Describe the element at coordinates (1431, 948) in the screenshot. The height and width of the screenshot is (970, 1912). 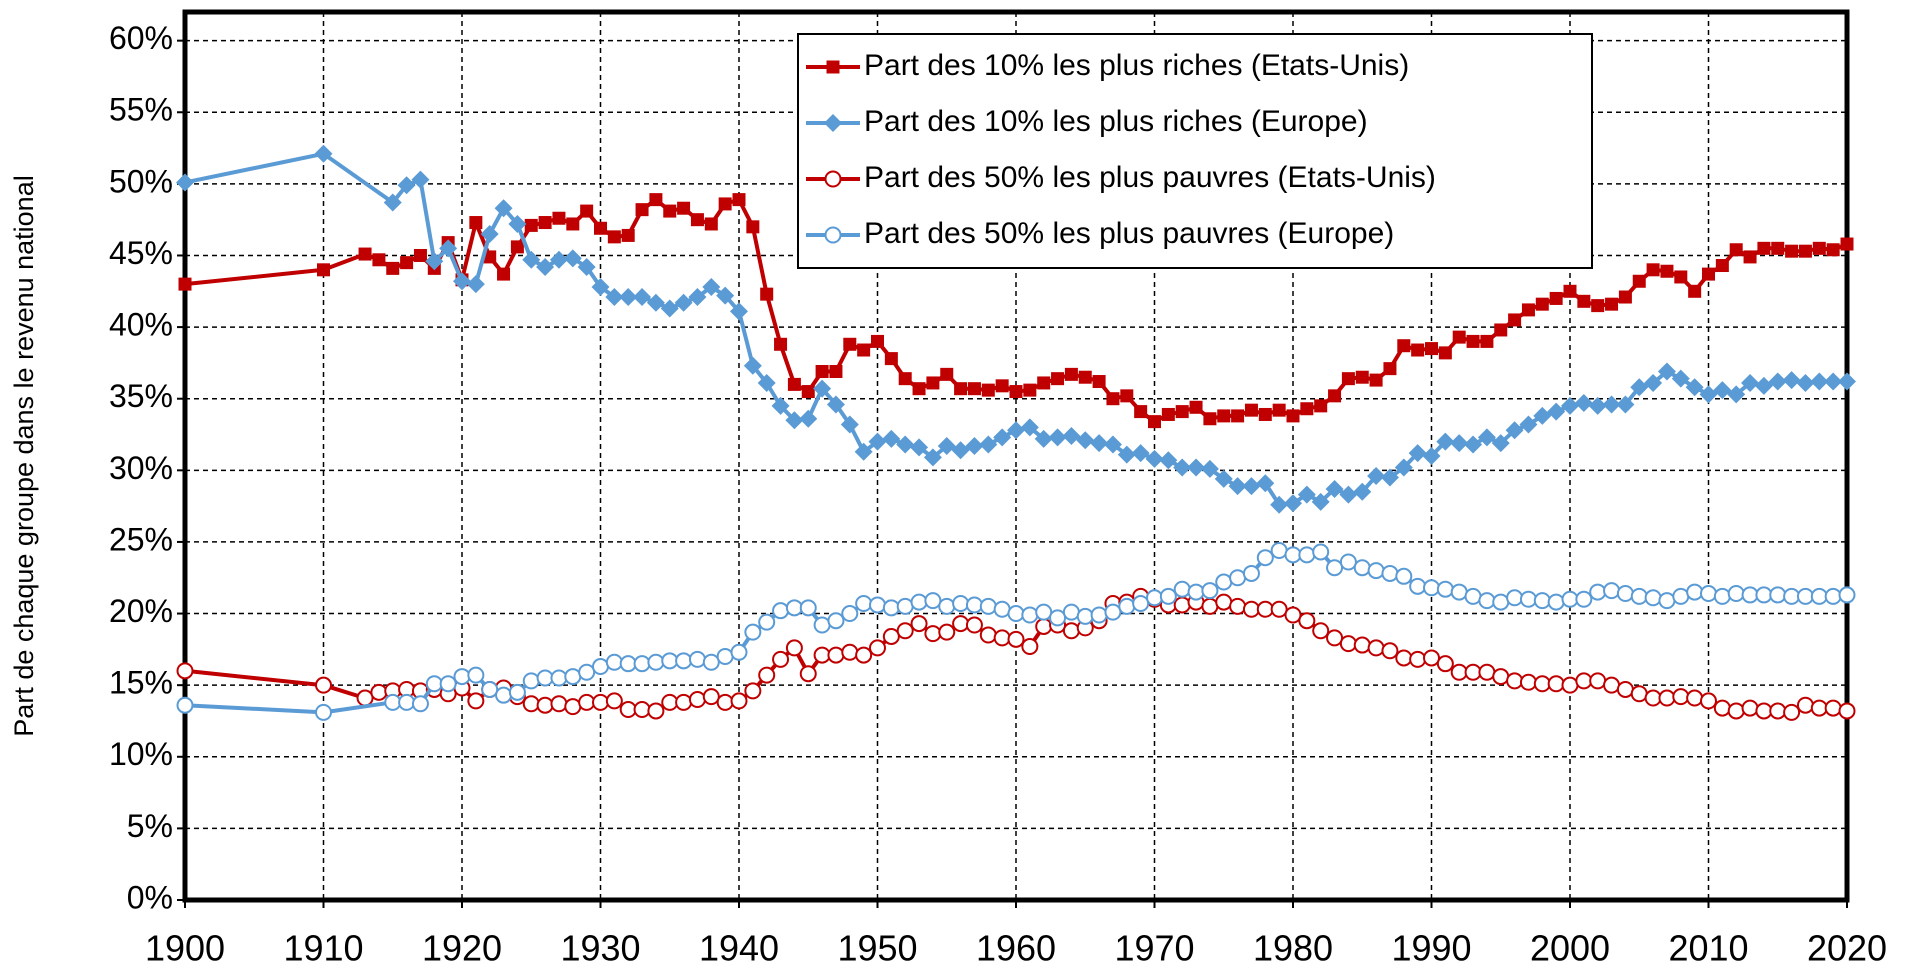
I see `x-tick-label: 1990` at that location.